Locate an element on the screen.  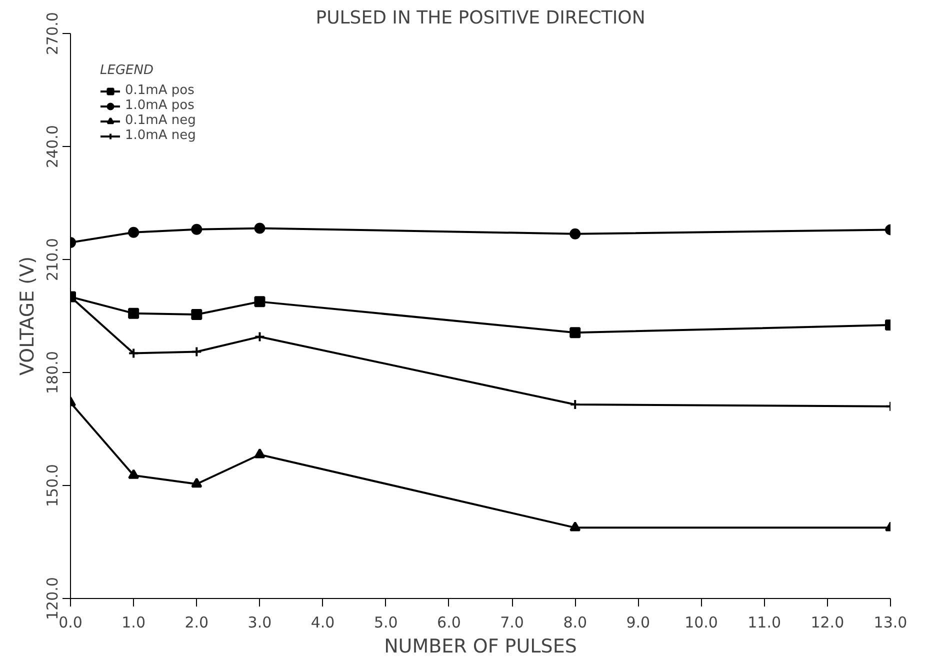
chart-title: PULSED IN THE POSITIVE DIRECTION is located at coordinates (481, 18).